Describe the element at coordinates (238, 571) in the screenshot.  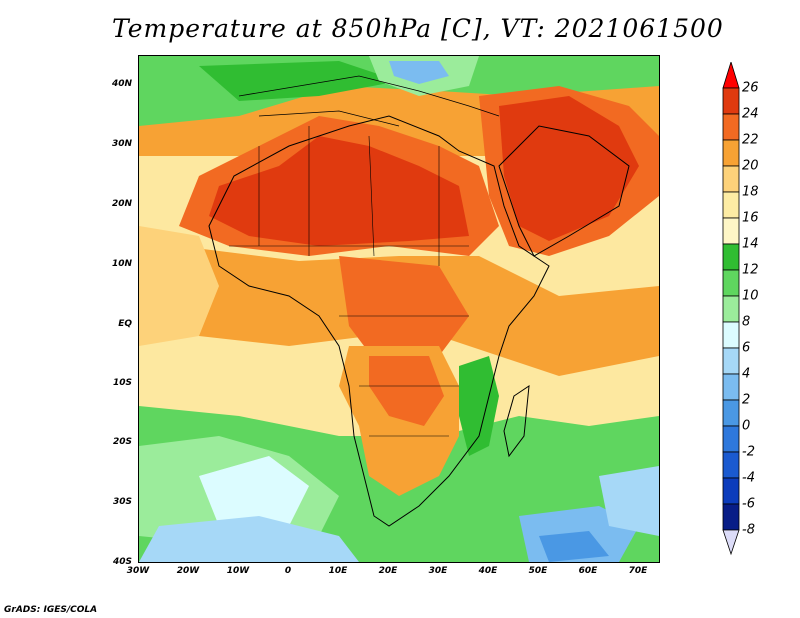
I see `lon-tick-10w: 10W` at that location.